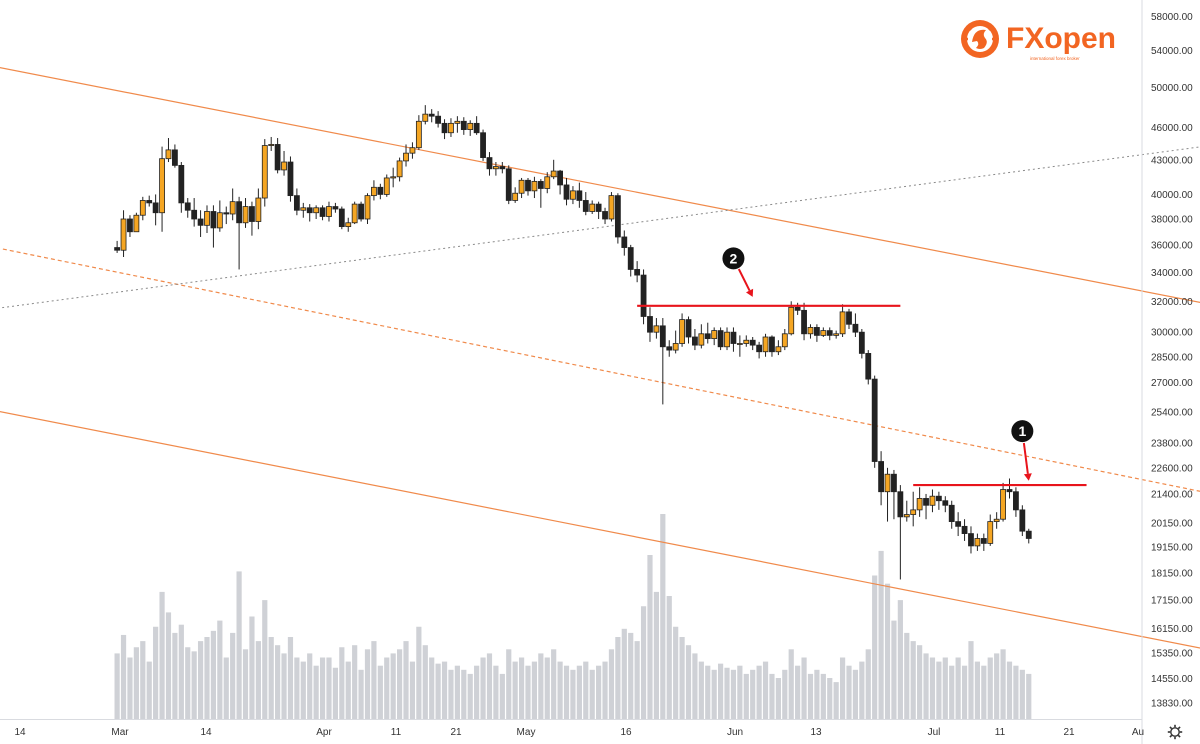  Describe the element at coordinates (1172, 444) in the screenshot. I see `y-tick-label: 23800.00` at that location.